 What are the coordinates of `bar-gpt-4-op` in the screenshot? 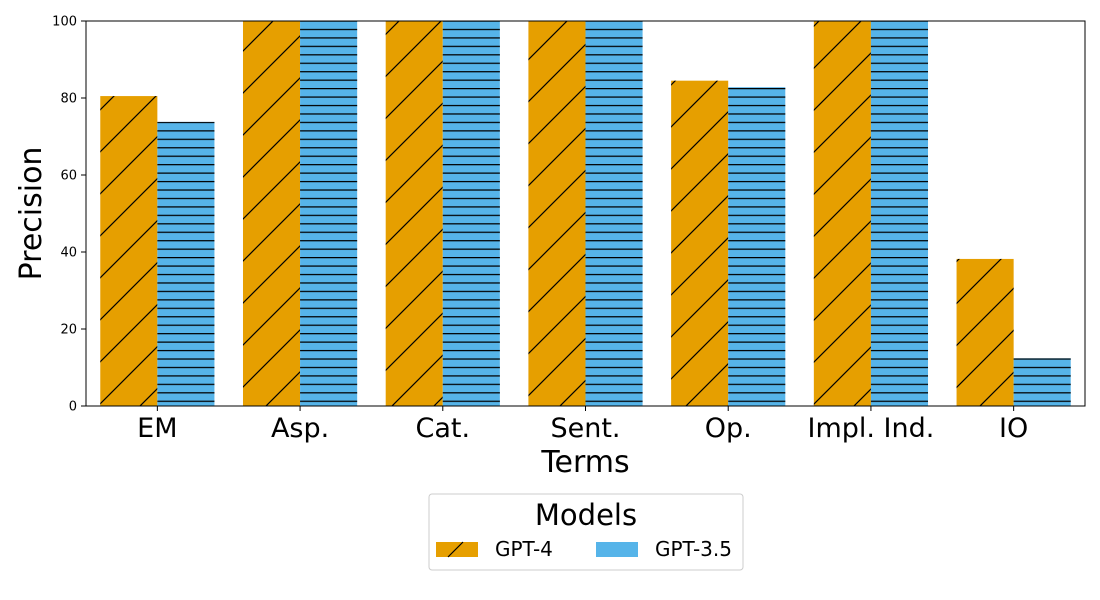 It's located at (700, 243).